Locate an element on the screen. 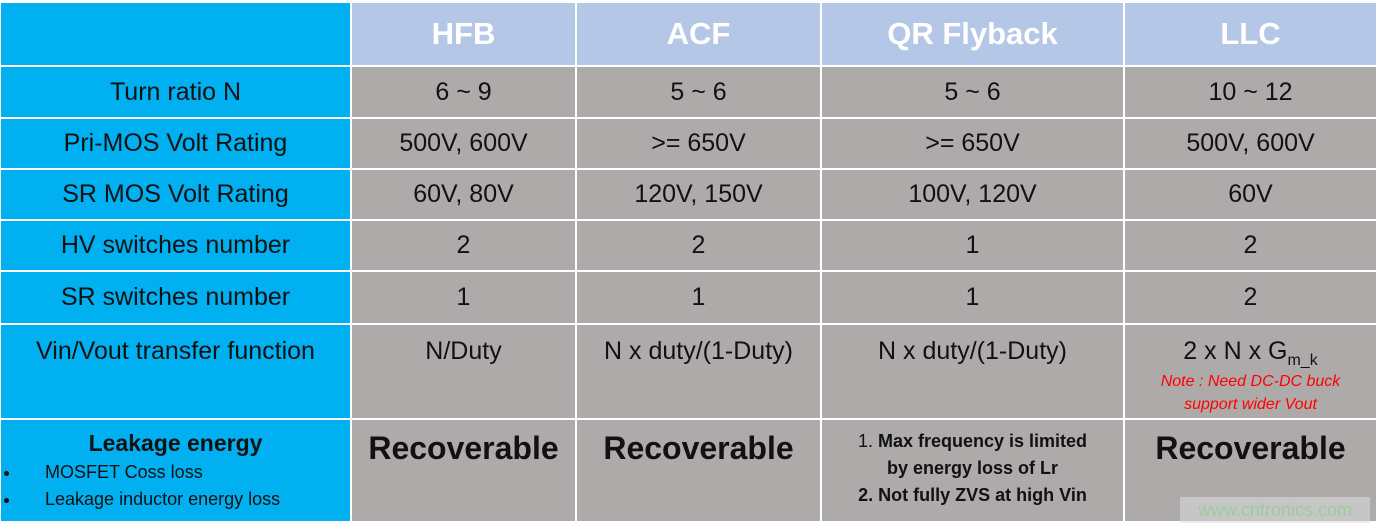  item-number: 2. is located at coordinates (866, 495).